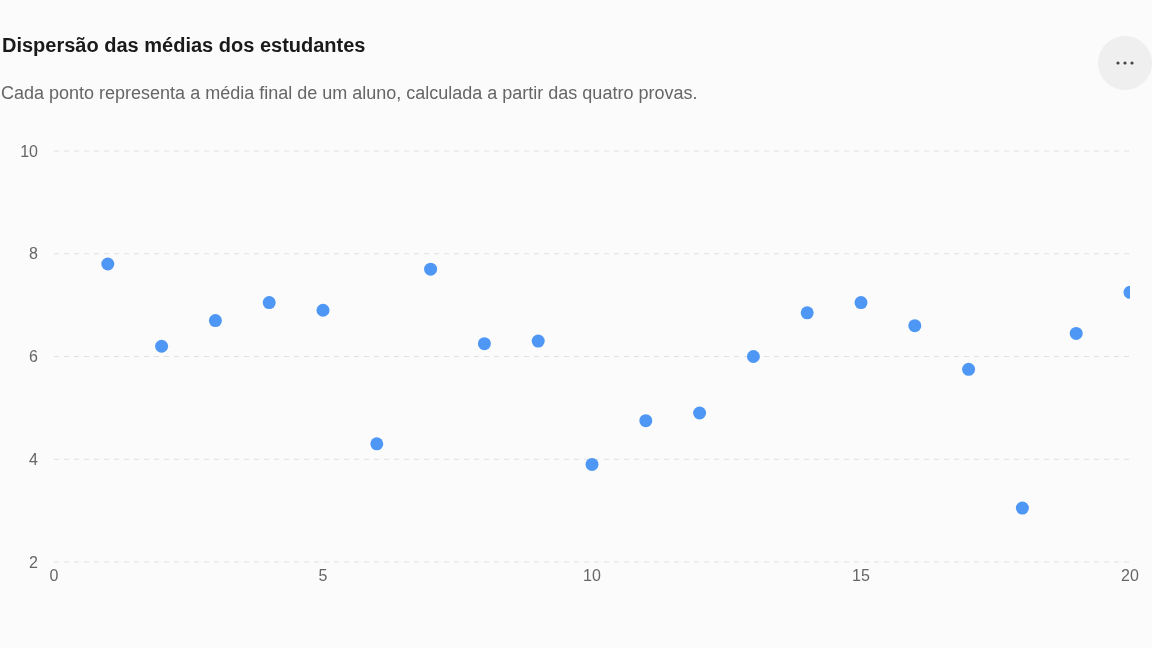  What do you see at coordinates (34, 357) in the screenshot?
I see `y-tick-label: 6` at bounding box center [34, 357].